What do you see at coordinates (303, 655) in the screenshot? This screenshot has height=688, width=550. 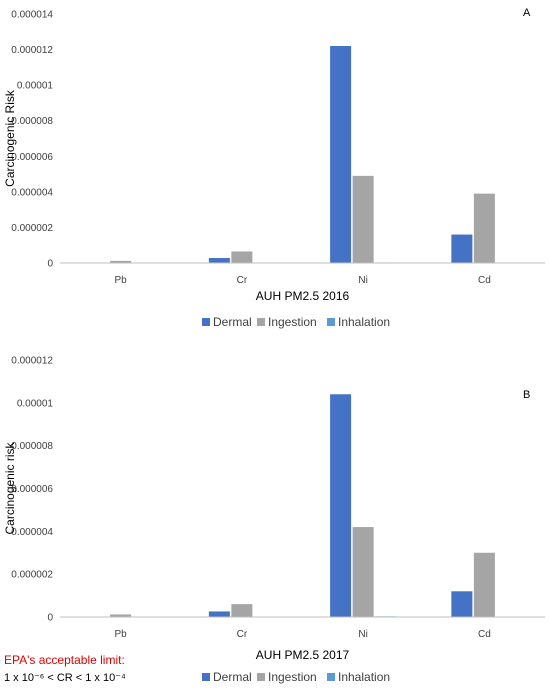 I see `x-axis-title: AUH PM2.5 2017` at bounding box center [303, 655].